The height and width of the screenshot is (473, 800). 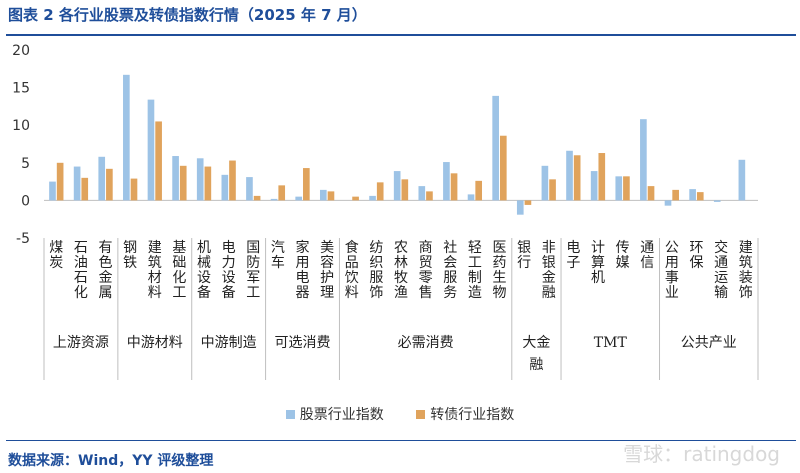 I want to click on group-label: TMT, so click(x=611, y=343).